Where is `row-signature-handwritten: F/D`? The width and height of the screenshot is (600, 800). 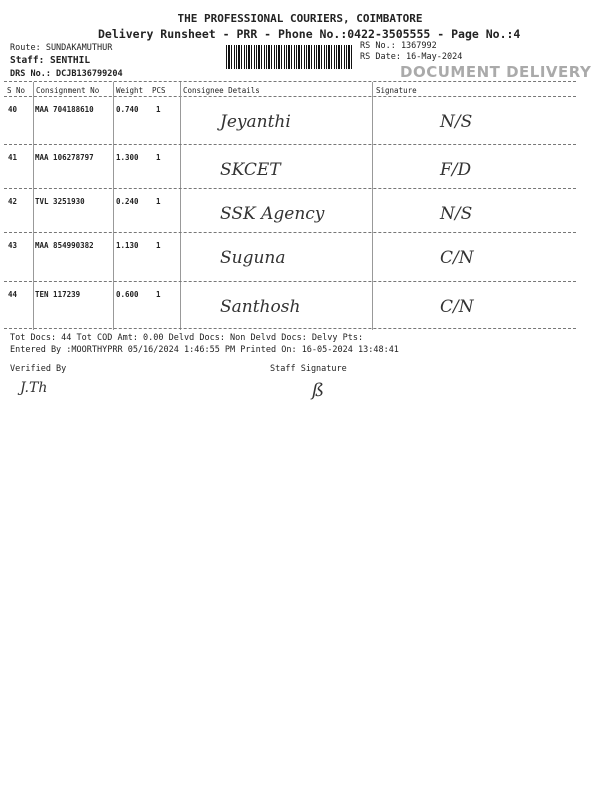
row-signature-handwritten: F/D is located at coordinates (456, 170).